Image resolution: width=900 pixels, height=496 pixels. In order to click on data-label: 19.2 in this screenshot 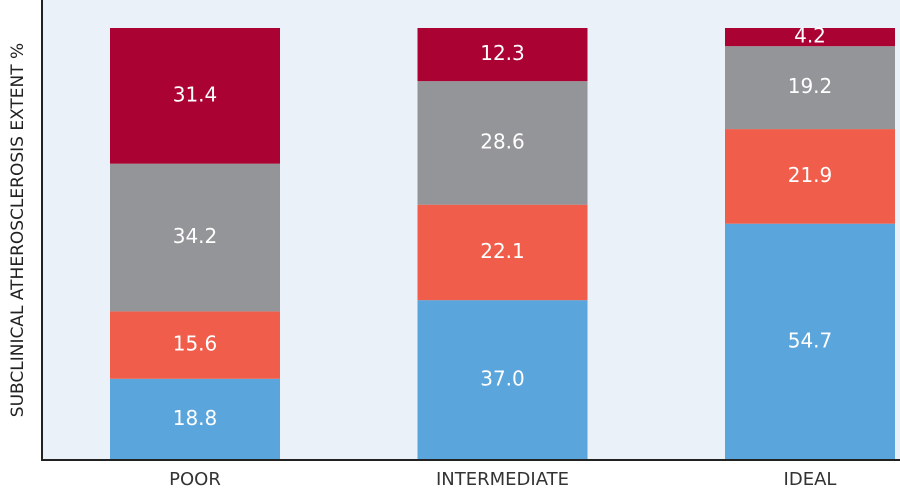, I will do `click(810, 86)`.